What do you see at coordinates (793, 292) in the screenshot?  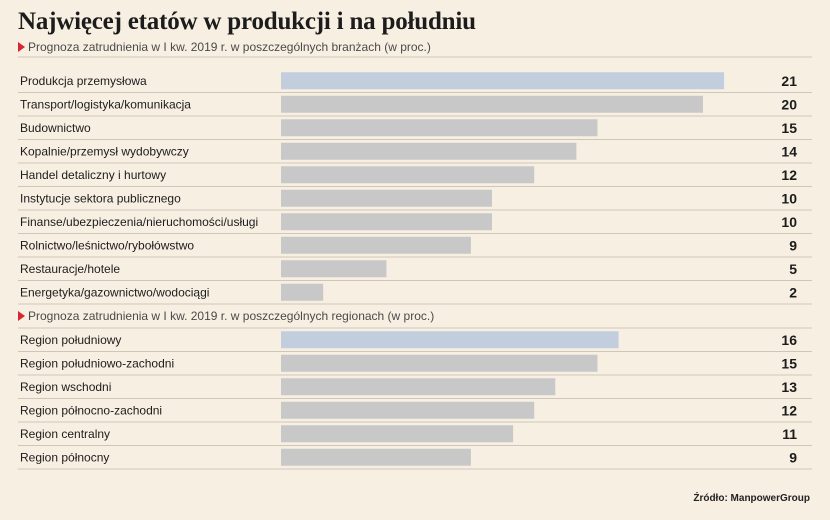 I see `value-label: 2` at bounding box center [793, 292].